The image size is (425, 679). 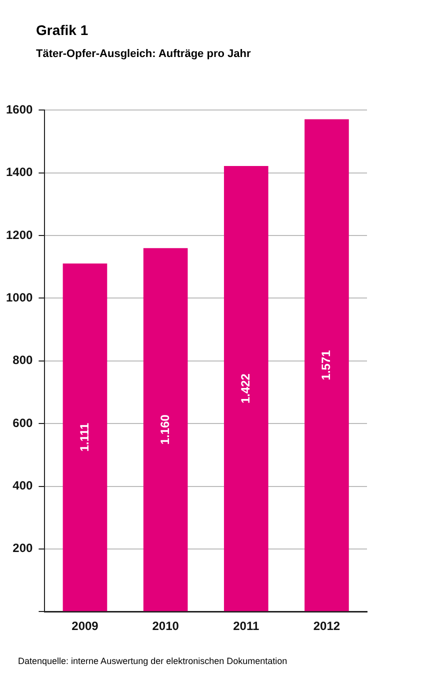 I want to click on y-tick-label: 800, so click(x=23, y=360).